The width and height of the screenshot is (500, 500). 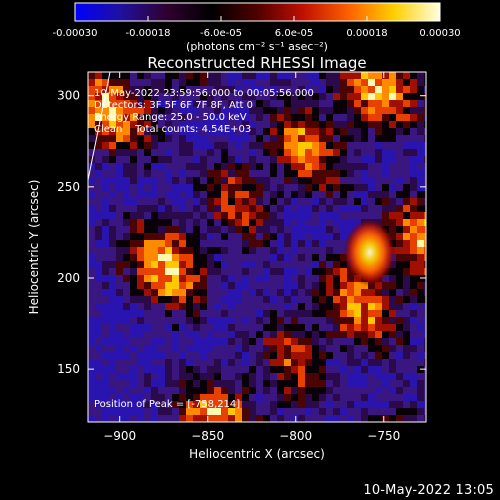 I want to click on colorbar-tick-label: 0.00030, so click(x=439, y=33).